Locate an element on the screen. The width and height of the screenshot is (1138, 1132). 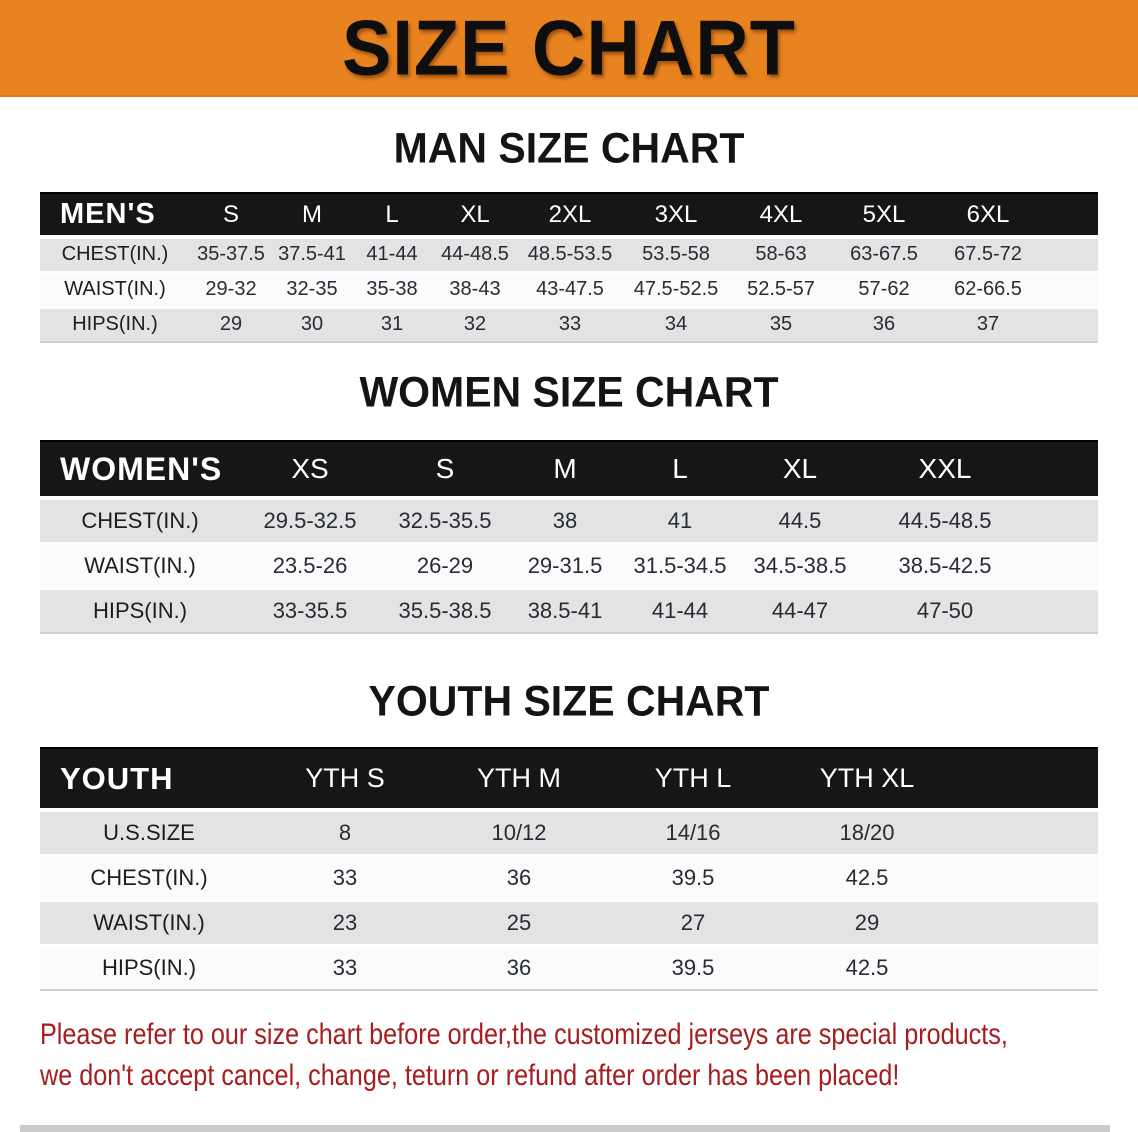
cell: 52.5-57 is located at coordinates (781, 290).